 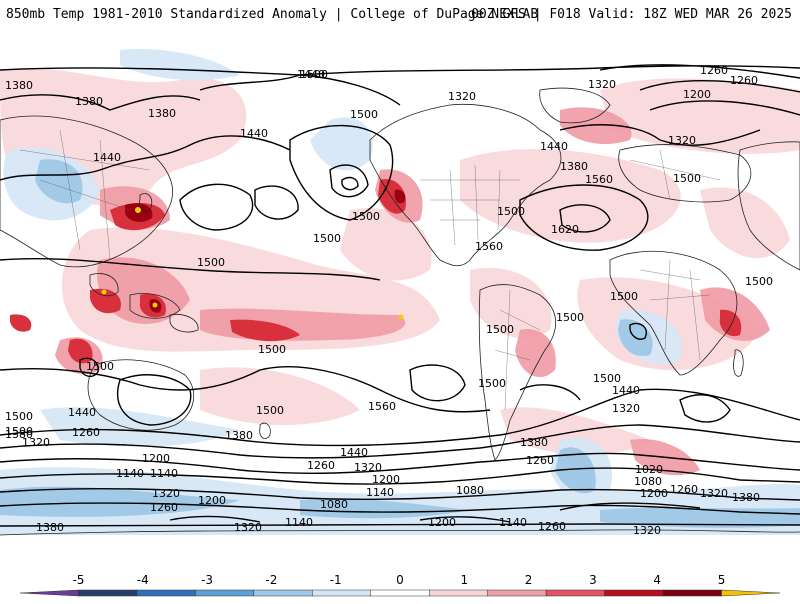 What do you see at coordinates (657, 580) in the screenshot?
I see `colorbar-tick-label: 4` at bounding box center [657, 580].